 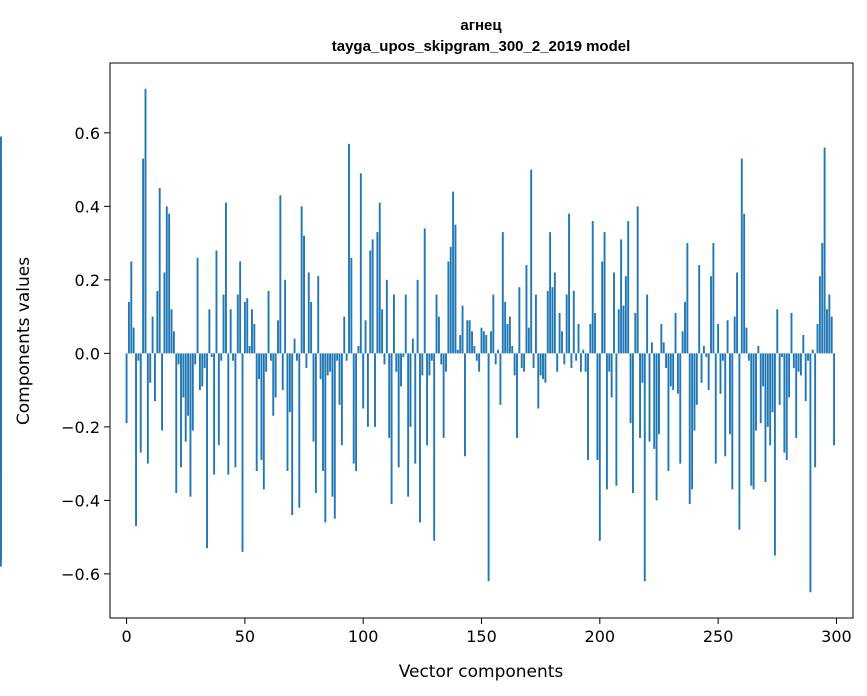 What do you see at coordinates (80, 574) in the screenshot?
I see `y-tick-label: −0.6` at bounding box center [80, 574].